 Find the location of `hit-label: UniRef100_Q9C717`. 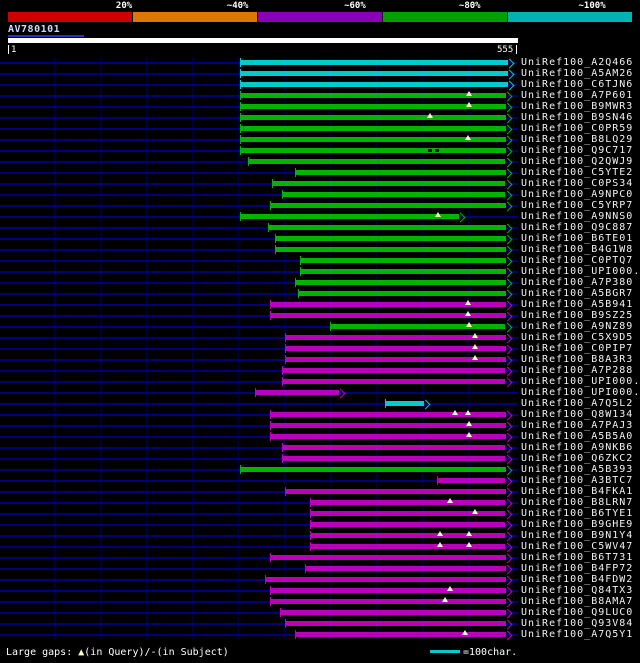

hit-label: UniRef100_Q9C717 is located at coordinates (577, 150).